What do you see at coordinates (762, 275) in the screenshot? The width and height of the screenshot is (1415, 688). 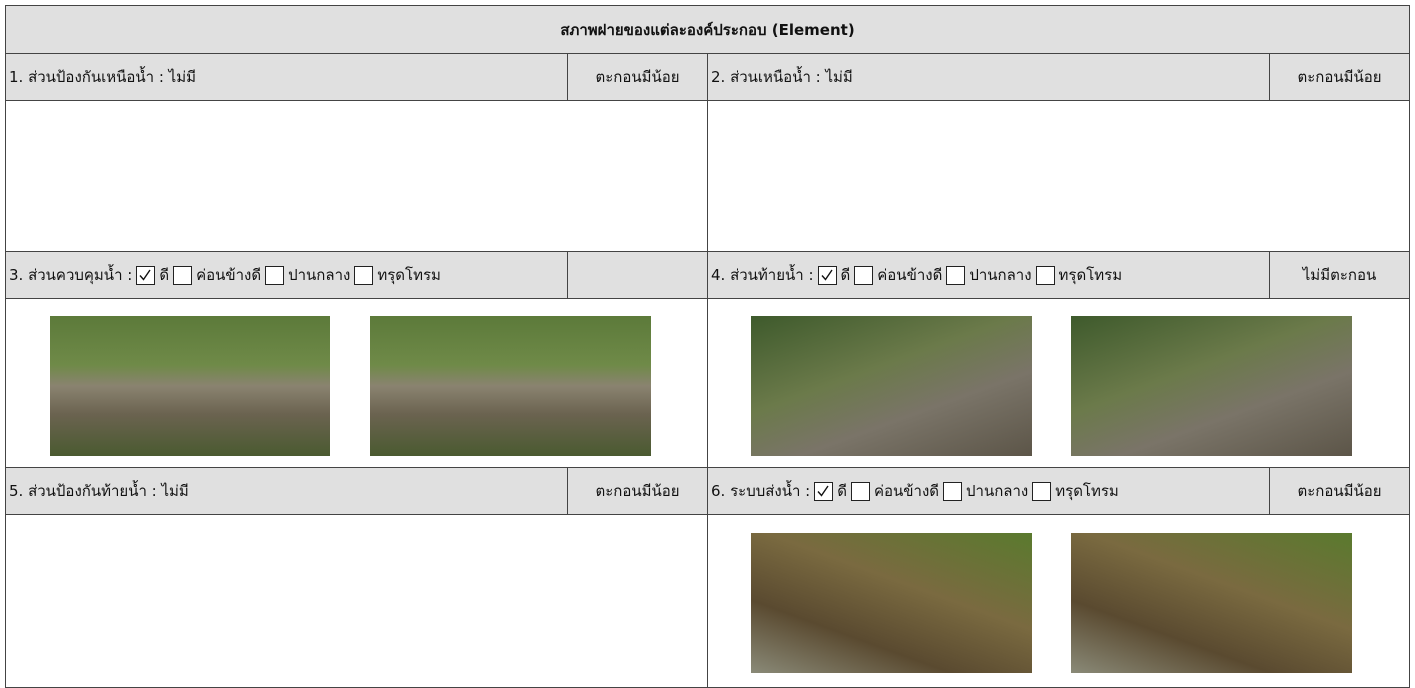 I see `section-label: 4. ส่วนท้ายน้ำ :` at bounding box center [762, 275].